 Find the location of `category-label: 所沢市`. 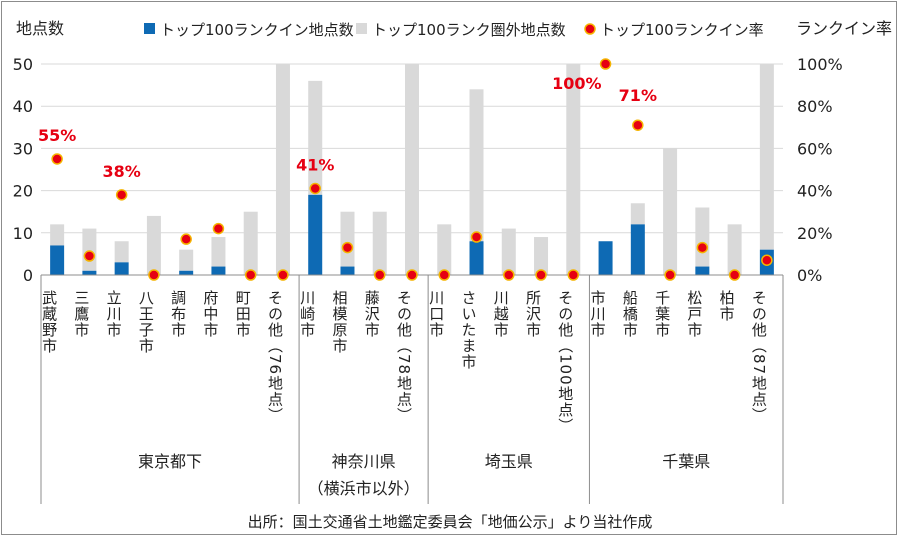

category-label: 所沢市 is located at coordinates (533, 314).